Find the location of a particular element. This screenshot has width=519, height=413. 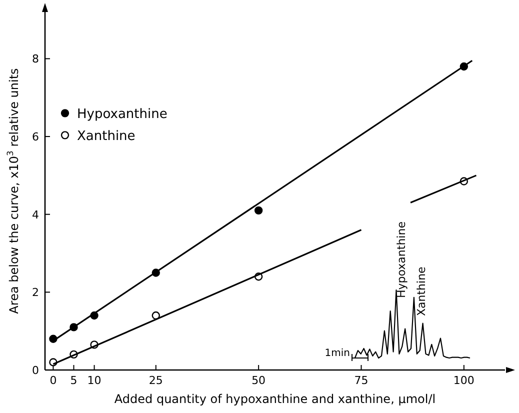

x-axis-title: Added quantity of hypoxanthine and xanthine, μmol/l is located at coordinates (275, 399).